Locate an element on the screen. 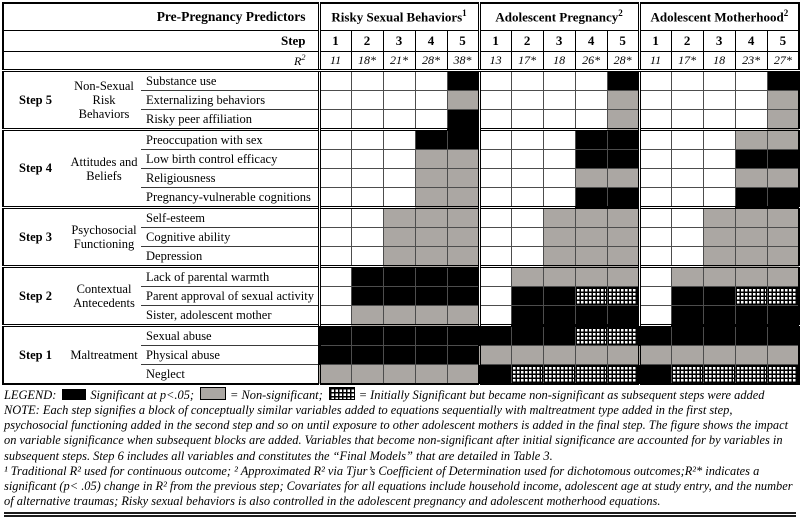  r2-value: 28* is located at coordinates (623, 61).